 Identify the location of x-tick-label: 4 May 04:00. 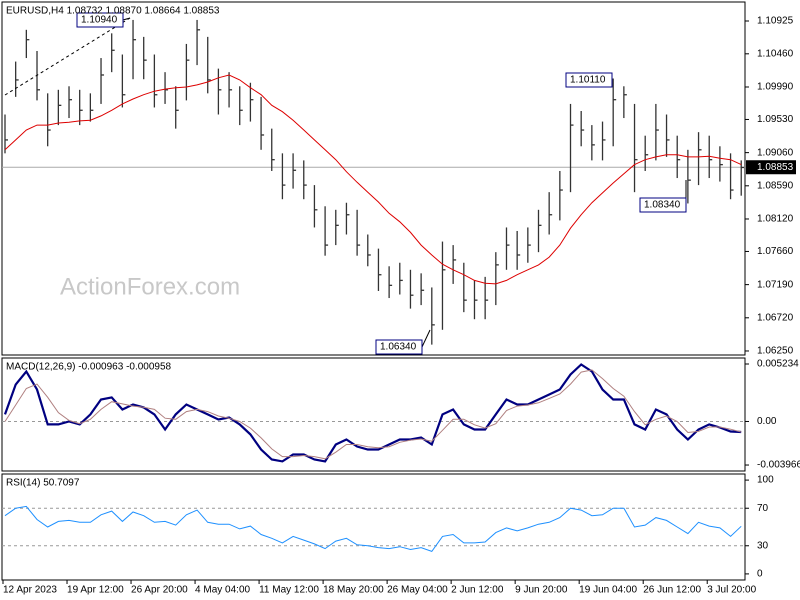
(222, 590).